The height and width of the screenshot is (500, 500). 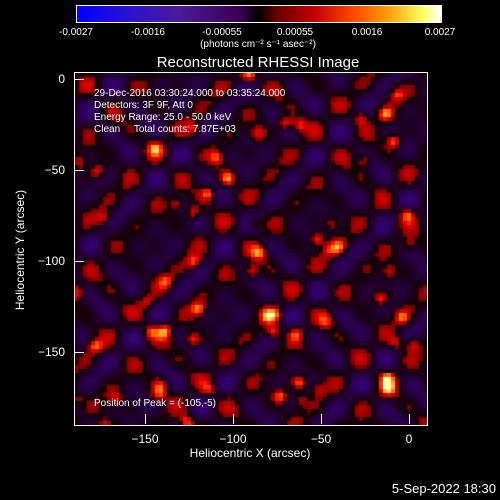 What do you see at coordinates (259, 14) in the screenshot?
I see `colorbar` at bounding box center [259, 14].